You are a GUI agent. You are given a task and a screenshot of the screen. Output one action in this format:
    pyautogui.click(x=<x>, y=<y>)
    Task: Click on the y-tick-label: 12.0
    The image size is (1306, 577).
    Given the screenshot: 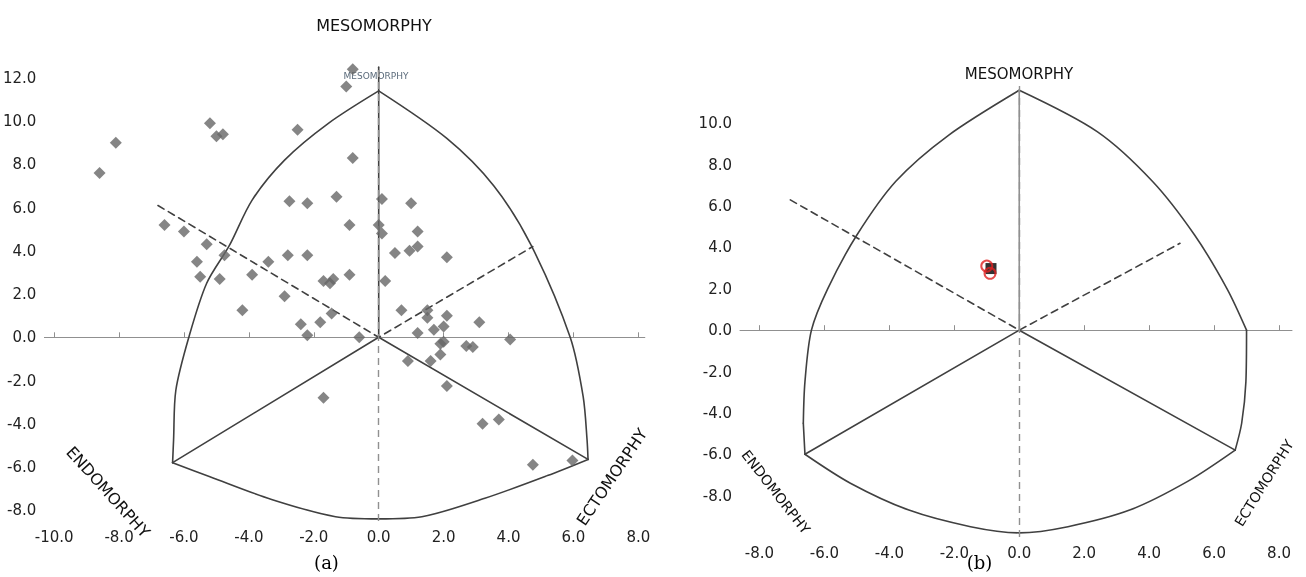 What is the action you would take?
    pyautogui.click(x=19, y=77)
    